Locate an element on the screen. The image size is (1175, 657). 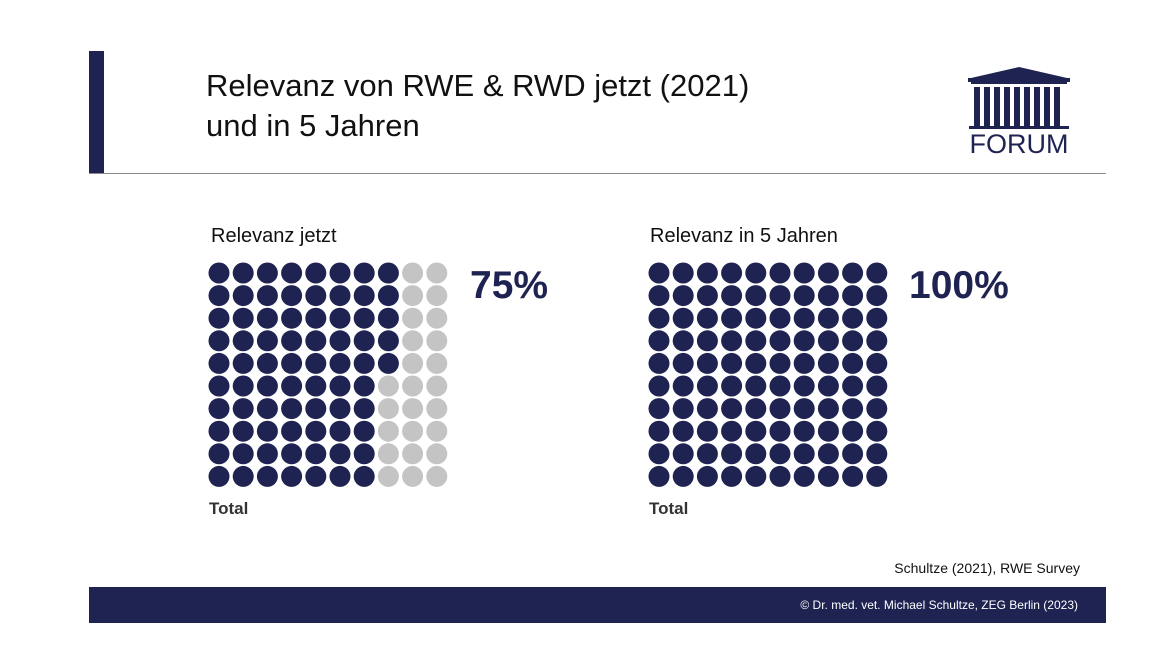
slide-title-line-1: Relevanz von RWE & RWD jetzt (2021) is located at coordinates (478, 85).